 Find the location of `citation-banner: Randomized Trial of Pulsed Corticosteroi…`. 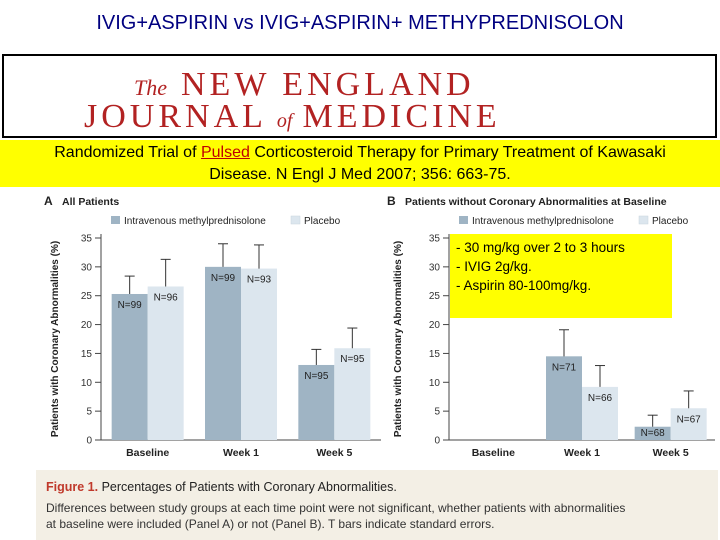

citation-banner: Randomized Trial of Pulsed Corticosteroi… is located at coordinates (360, 163).